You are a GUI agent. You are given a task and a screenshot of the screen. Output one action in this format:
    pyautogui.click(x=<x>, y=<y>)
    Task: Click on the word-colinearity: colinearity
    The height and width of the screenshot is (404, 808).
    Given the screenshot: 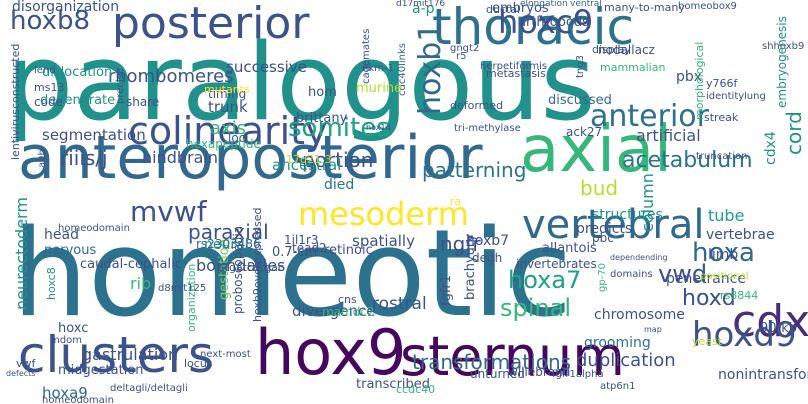 What is the action you would take?
    pyautogui.click(x=228, y=131)
    